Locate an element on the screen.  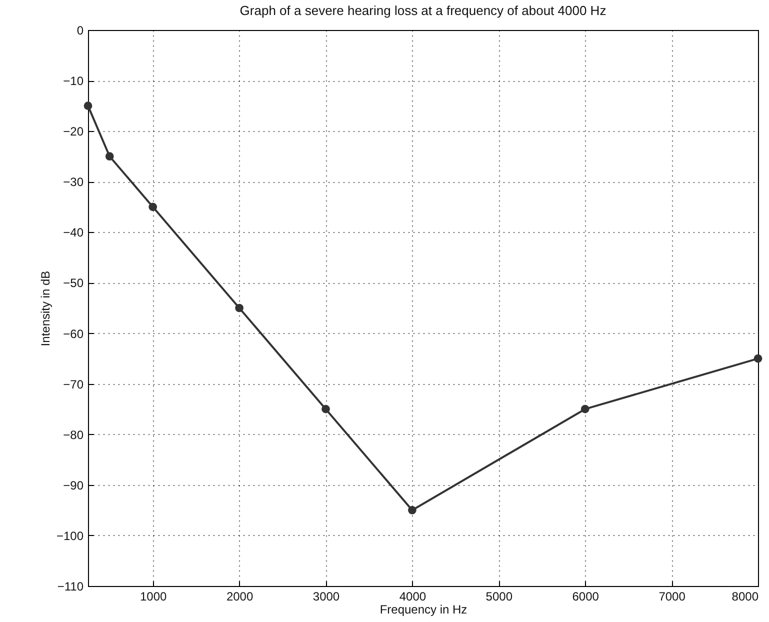
y-tick-label: −50 is located at coordinates (73, 283).